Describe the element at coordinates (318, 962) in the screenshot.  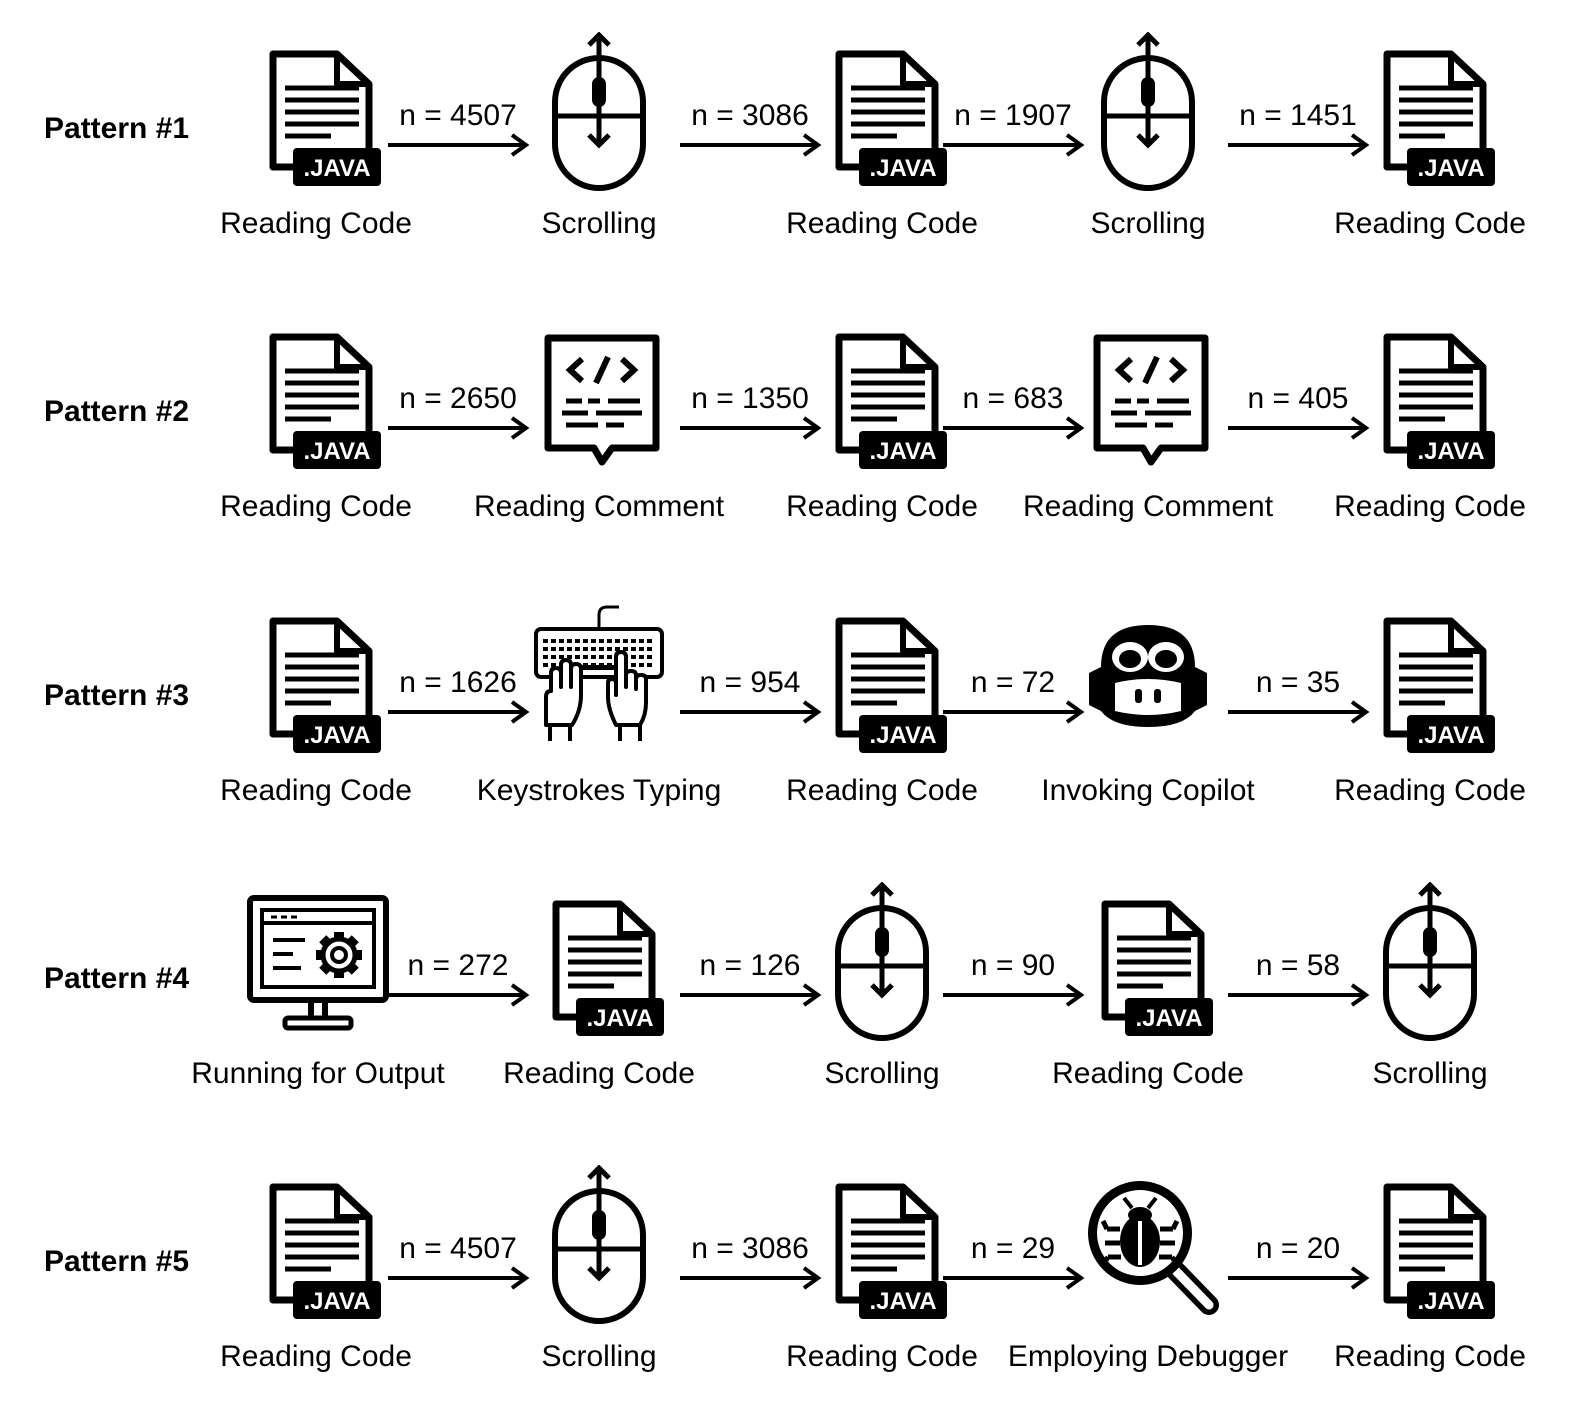
I see `monitor-gear-icon` at that location.